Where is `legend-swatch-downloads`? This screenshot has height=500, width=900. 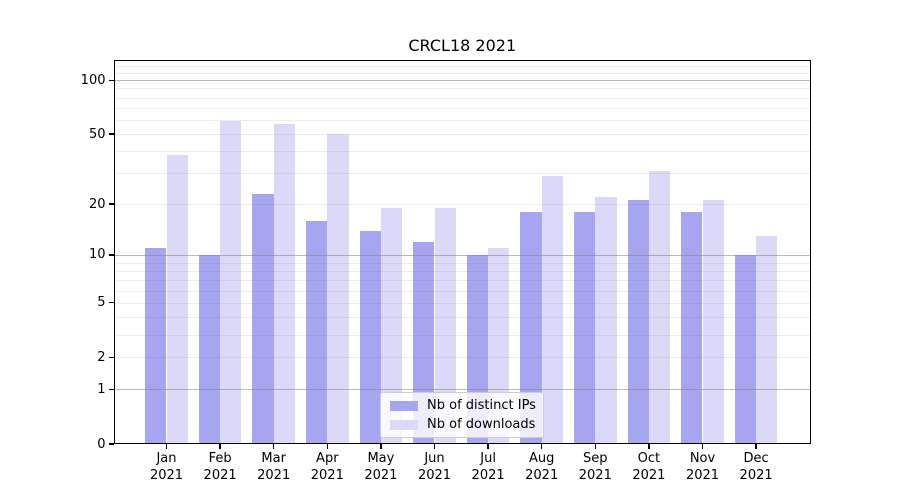
legend-swatch-downloads is located at coordinates (404, 424).